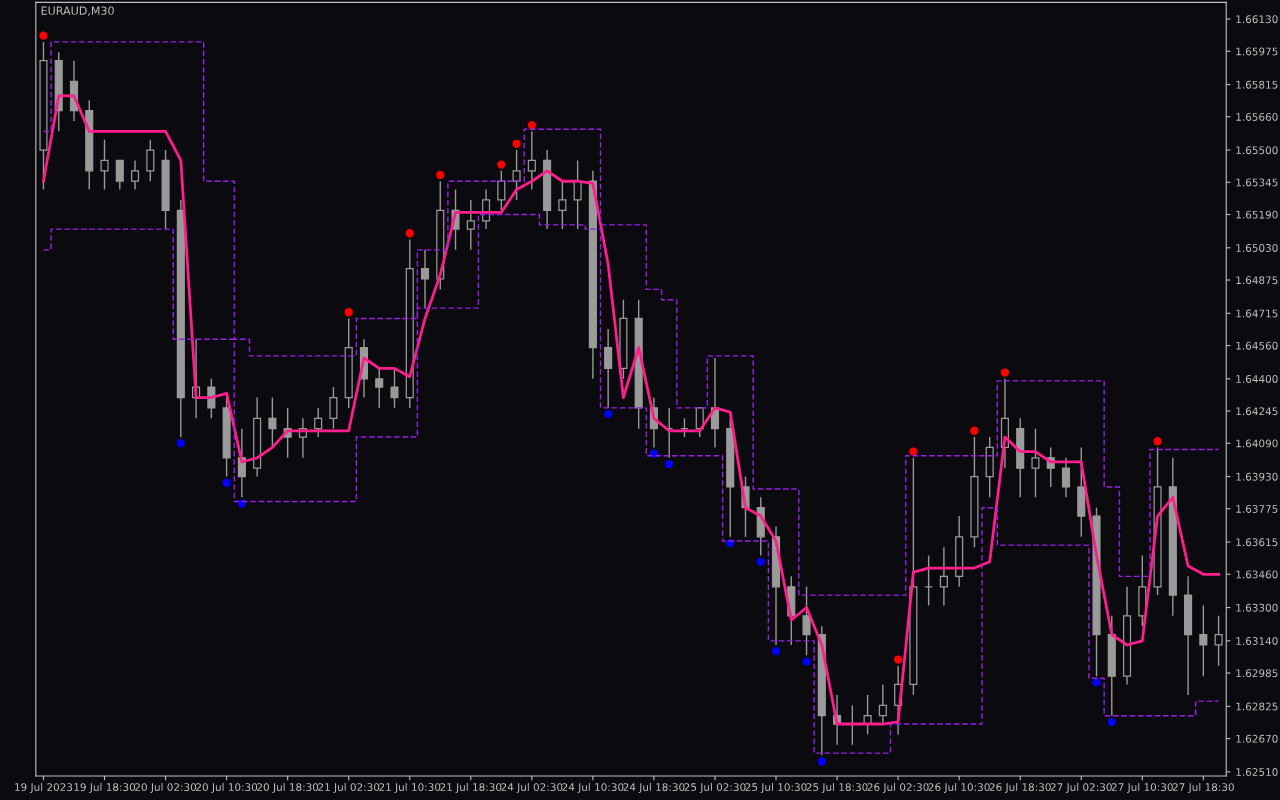 This screenshot has width=1280, height=800. What do you see at coordinates (1257, 738) in the screenshot?
I see `y-tick-label: 1.62670` at bounding box center [1257, 738].